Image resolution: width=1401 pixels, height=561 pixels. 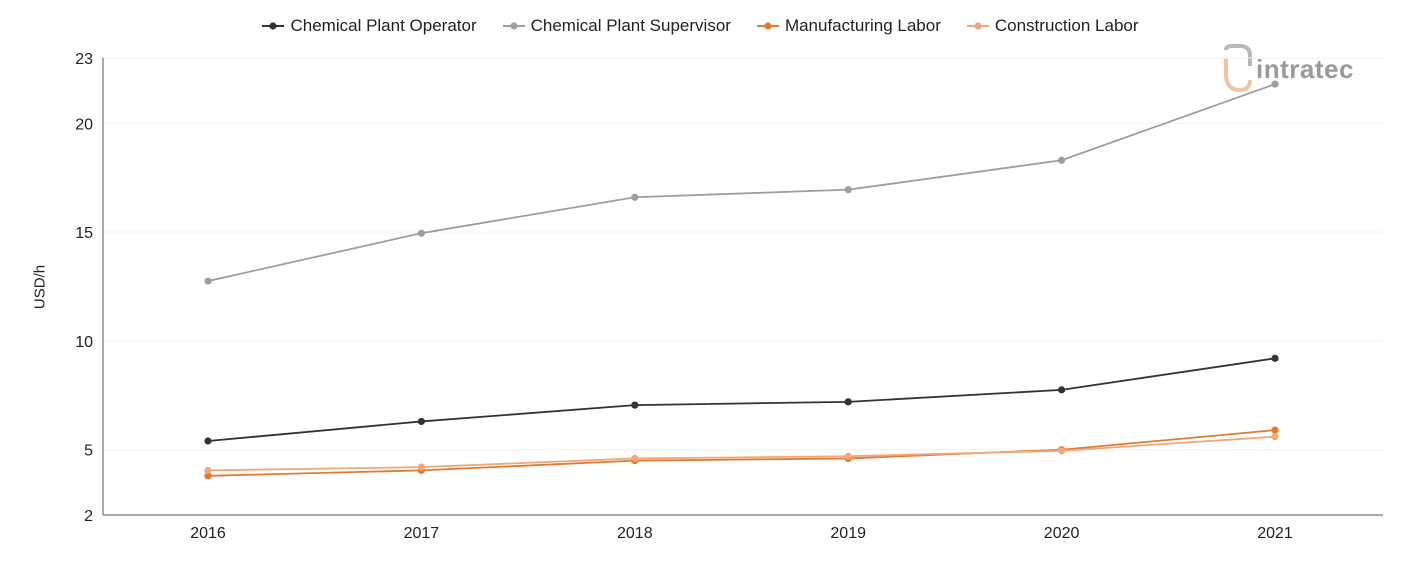 What do you see at coordinates (84, 59) in the screenshot?
I see `y-tick-label: 23` at bounding box center [84, 59].